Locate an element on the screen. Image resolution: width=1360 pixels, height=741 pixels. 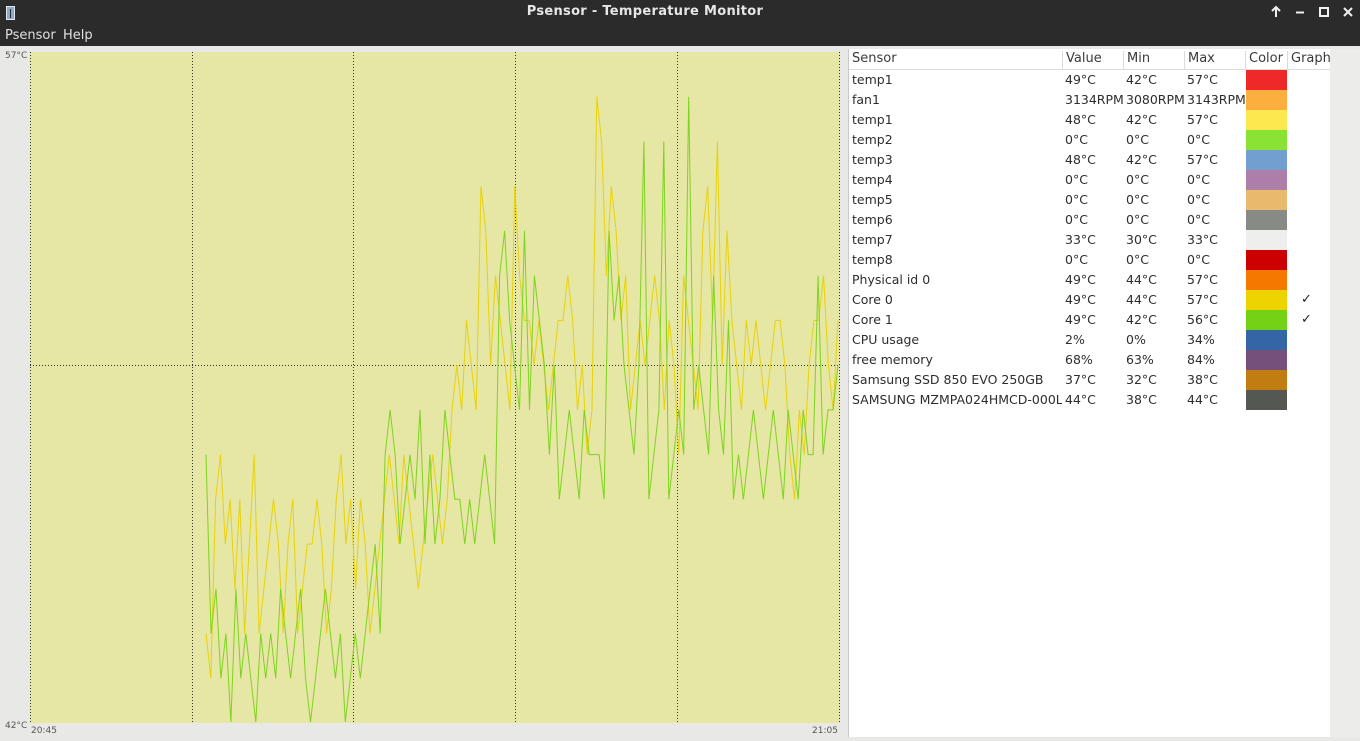
column-header-min: Min is located at coordinates (1153, 60).